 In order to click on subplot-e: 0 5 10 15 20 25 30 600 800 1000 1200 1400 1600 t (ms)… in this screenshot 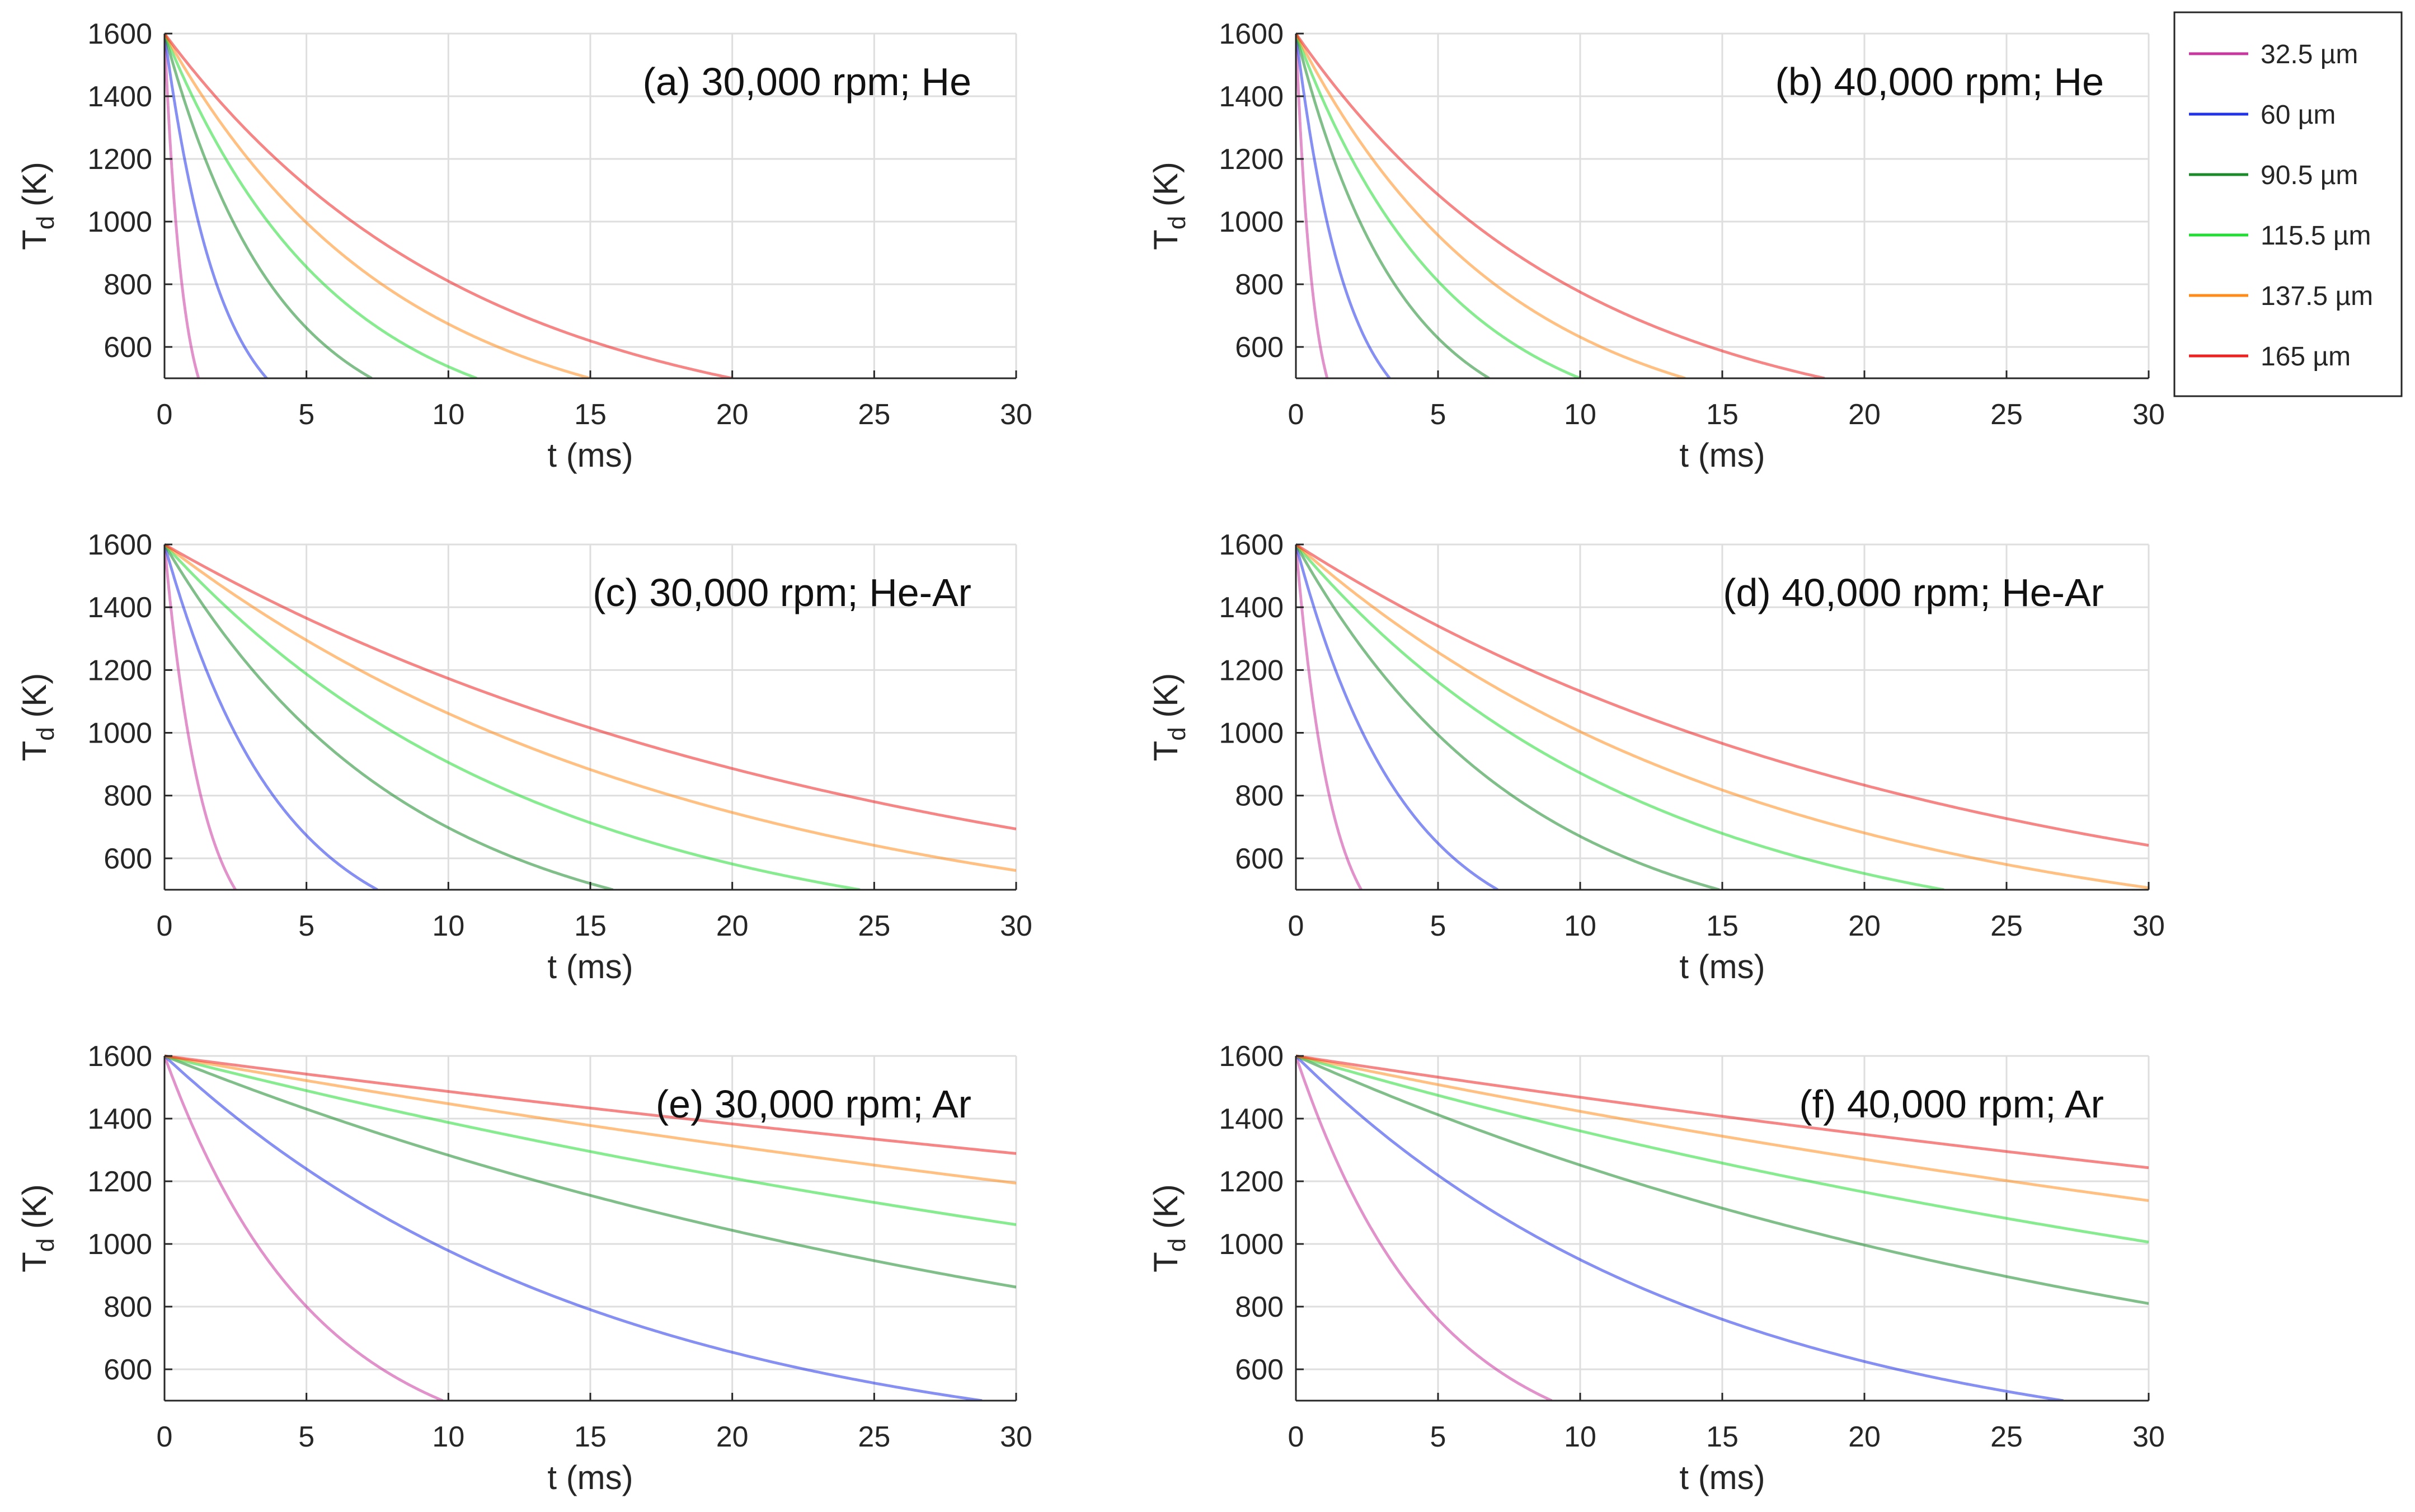, I will do `click(524, 1268)`.